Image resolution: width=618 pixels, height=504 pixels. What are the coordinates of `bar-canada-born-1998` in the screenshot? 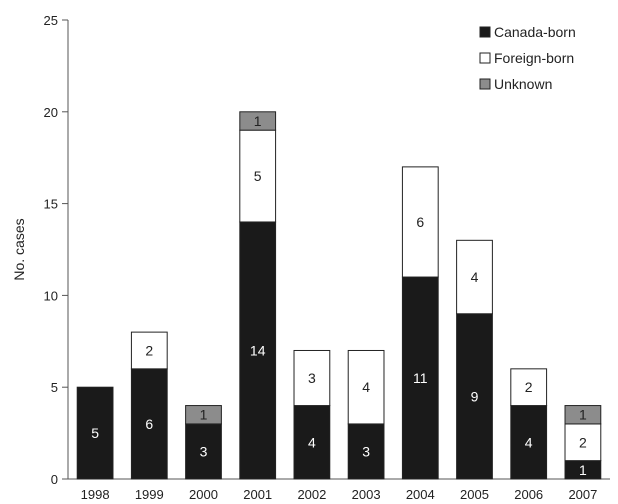 It's located at (95, 433).